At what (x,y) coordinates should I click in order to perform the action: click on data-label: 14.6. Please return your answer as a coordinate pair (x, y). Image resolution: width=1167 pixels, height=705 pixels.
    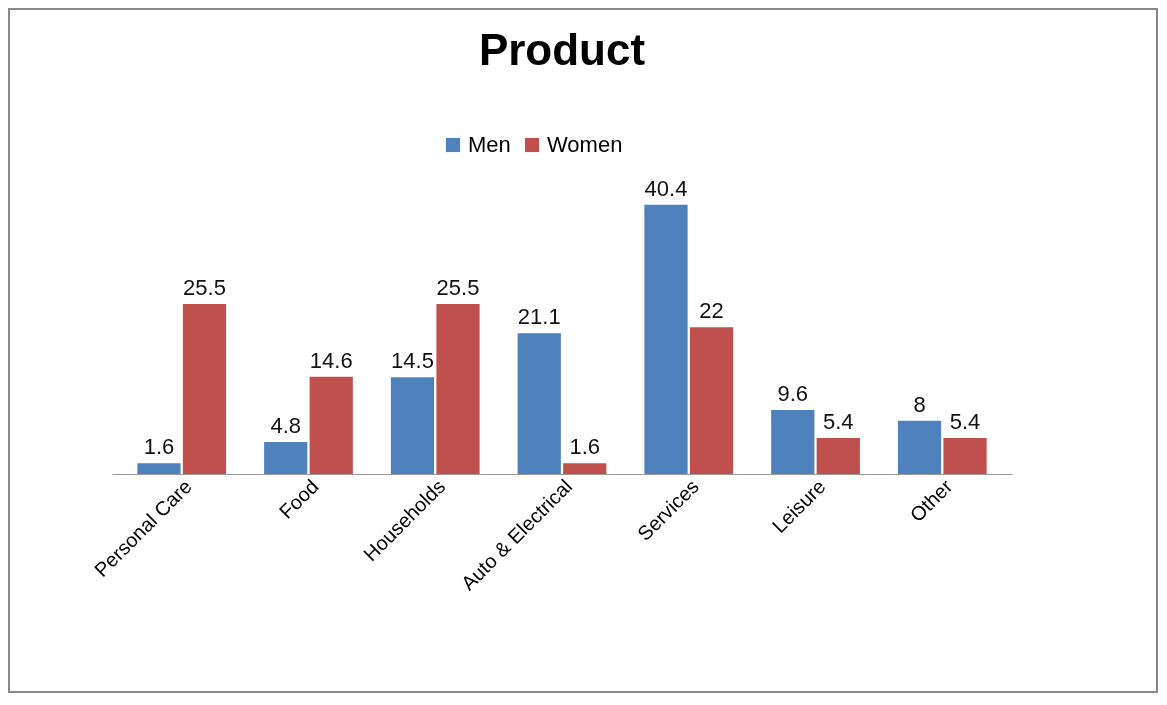
    Looking at the image, I should click on (331, 360).